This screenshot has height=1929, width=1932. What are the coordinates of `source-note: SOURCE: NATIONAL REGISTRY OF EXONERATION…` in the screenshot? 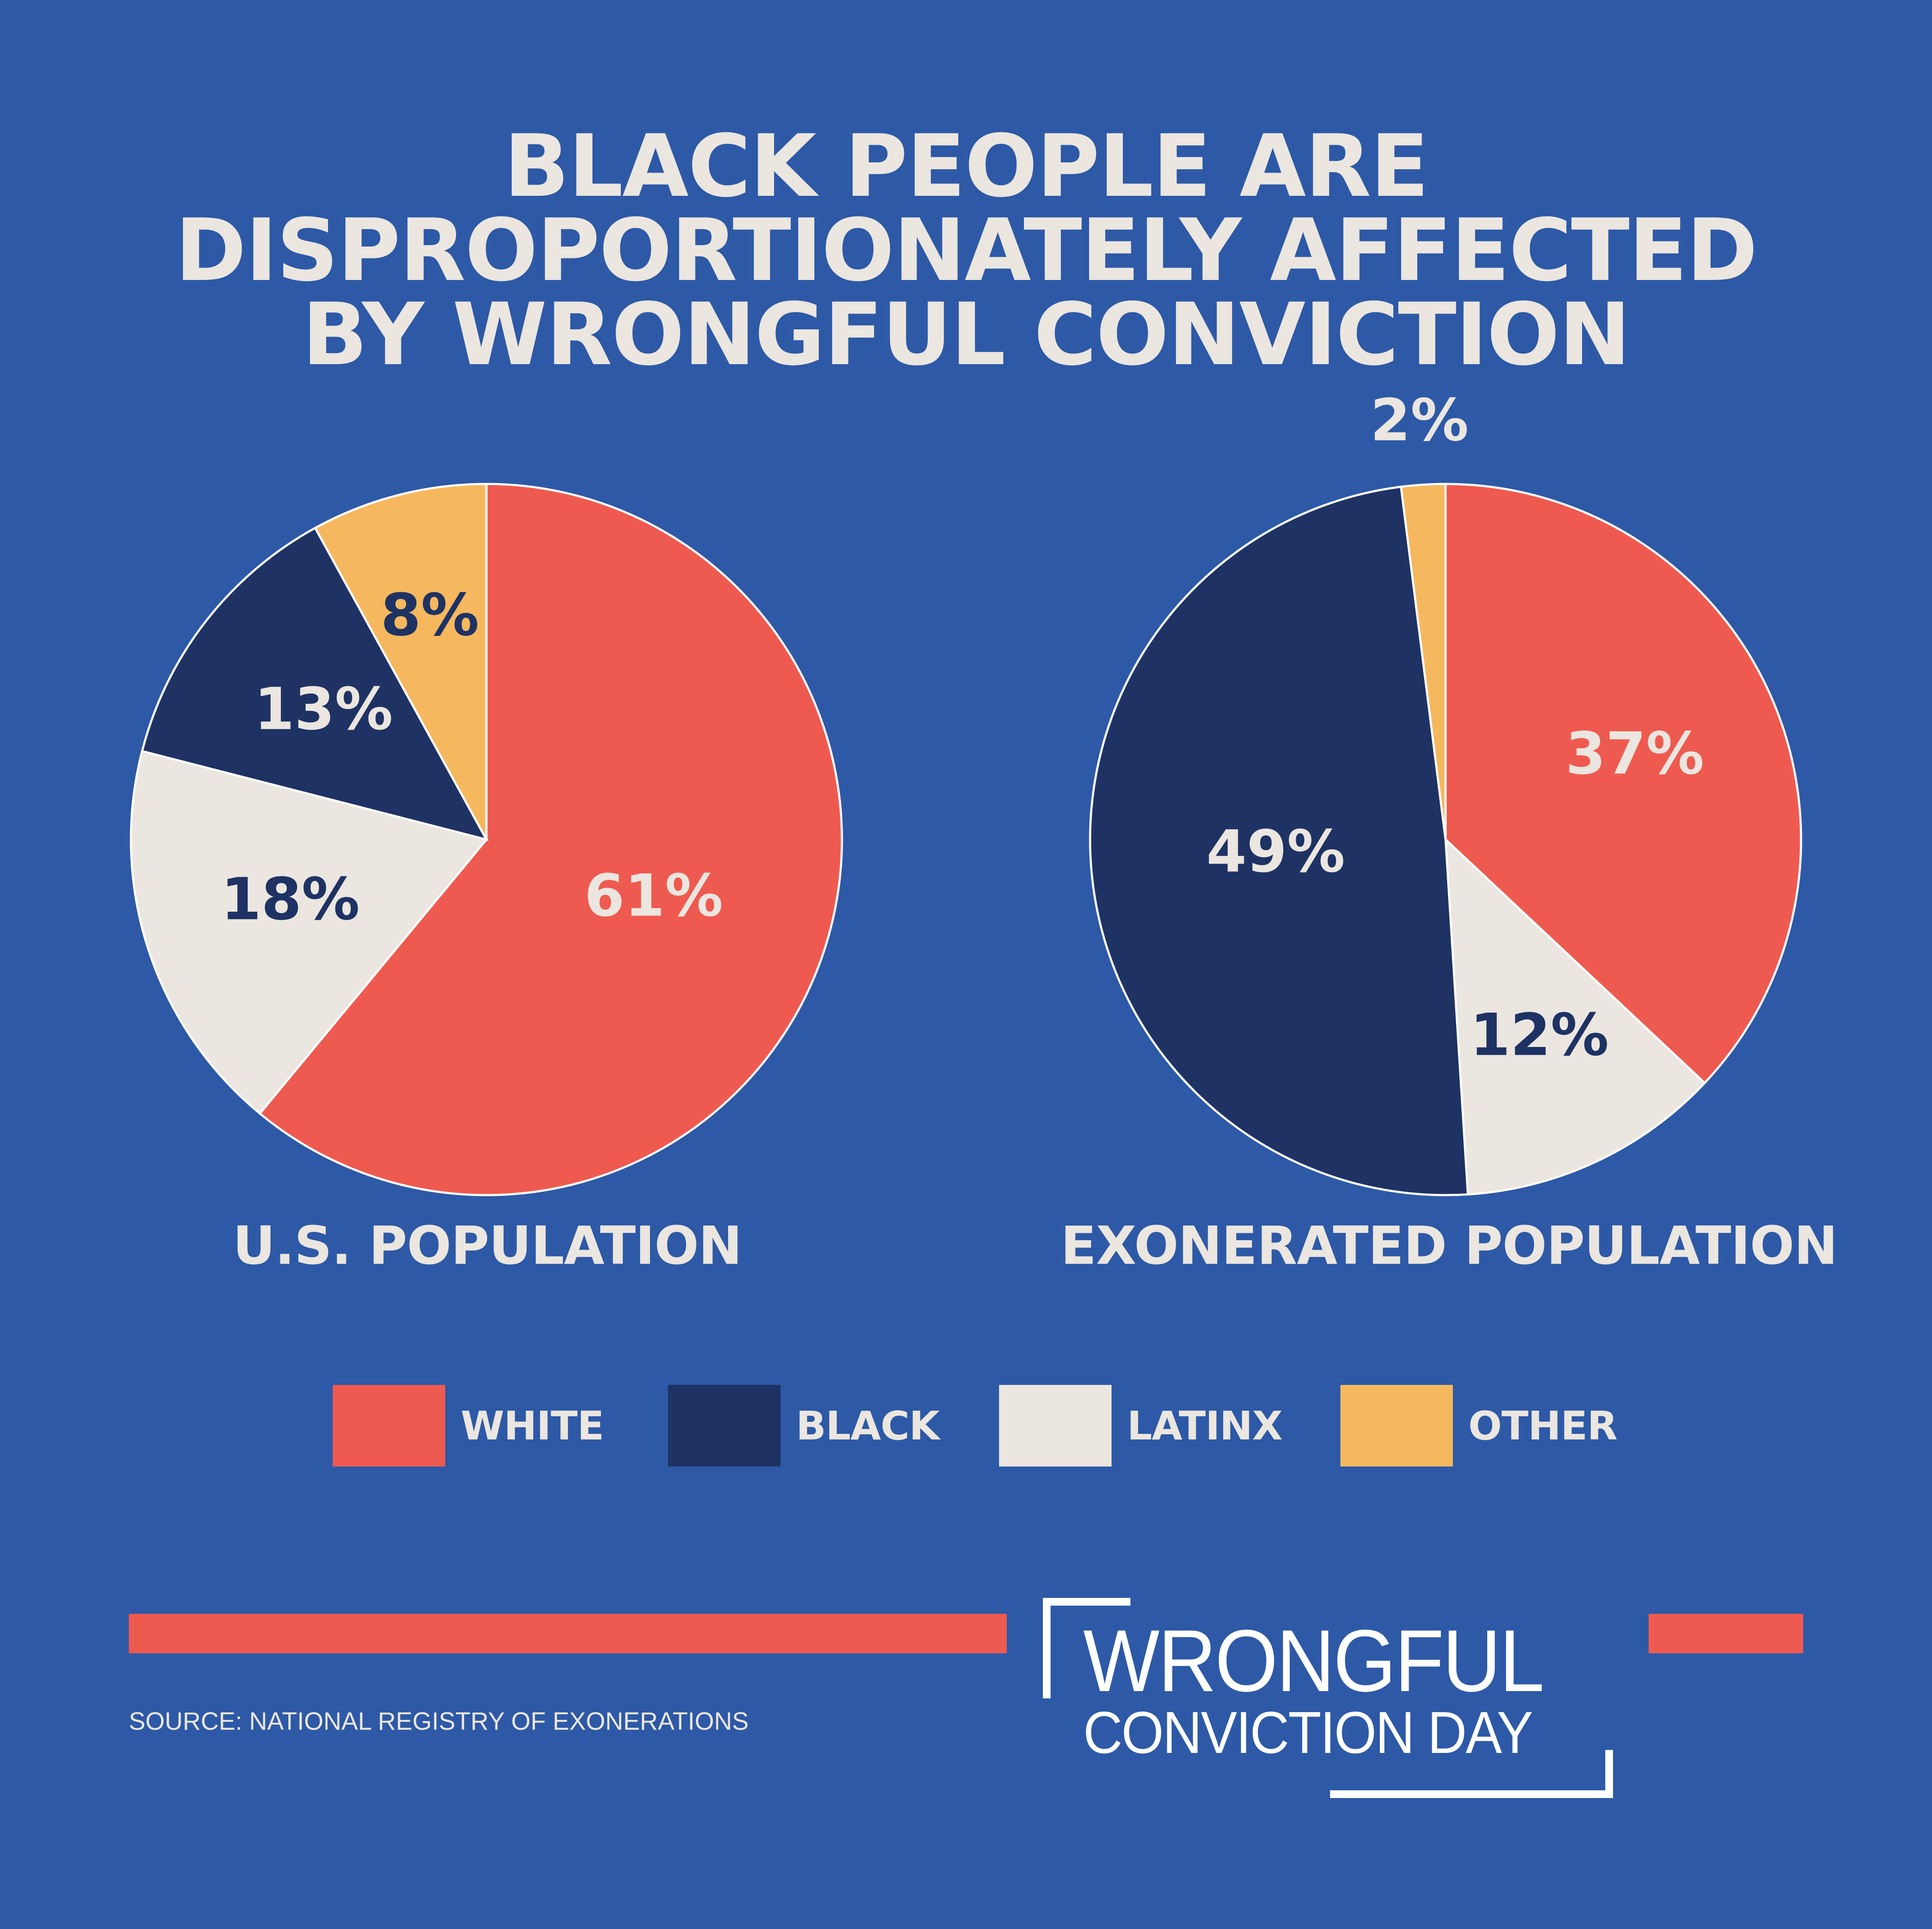 It's located at (439, 1721).